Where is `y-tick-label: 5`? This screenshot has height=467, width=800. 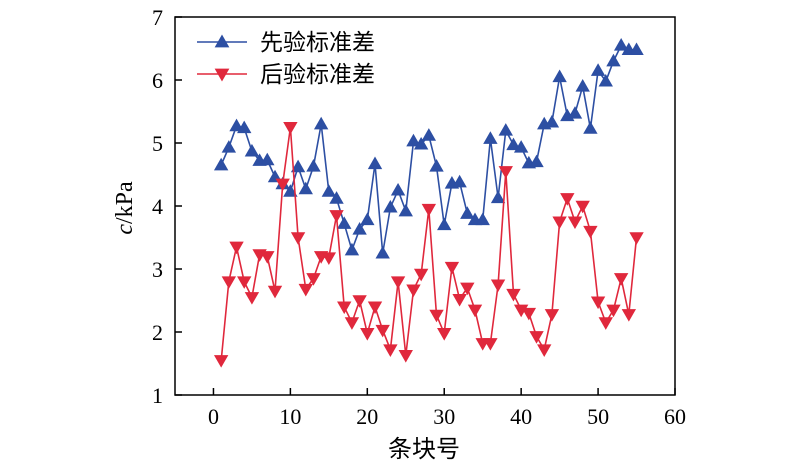 y-tick-label: 5 is located at coordinates (157, 143).